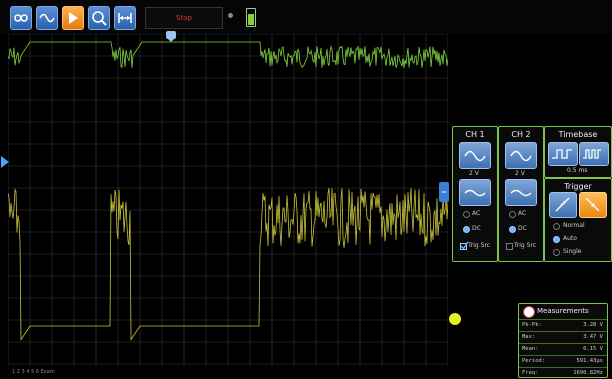 The height and width of the screenshot is (379, 612). What do you see at coordinates (184, 18) in the screenshot?
I see `status-display: Stop` at bounding box center [184, 18].